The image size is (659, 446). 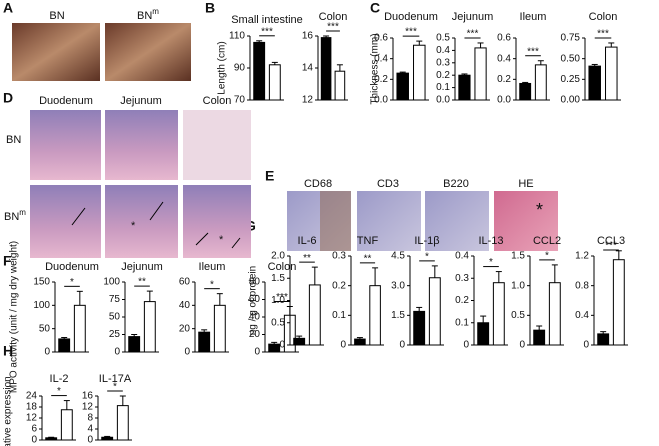 What do you see at coordinates (144, 16) in the screenshot?
I see `label: BN` at bounding box center [144, 16].